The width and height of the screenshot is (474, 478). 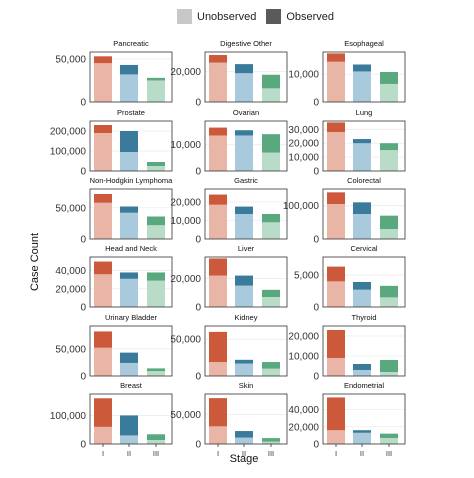 I want to click on panel-border-thyroid, so click(x=364, y=351).